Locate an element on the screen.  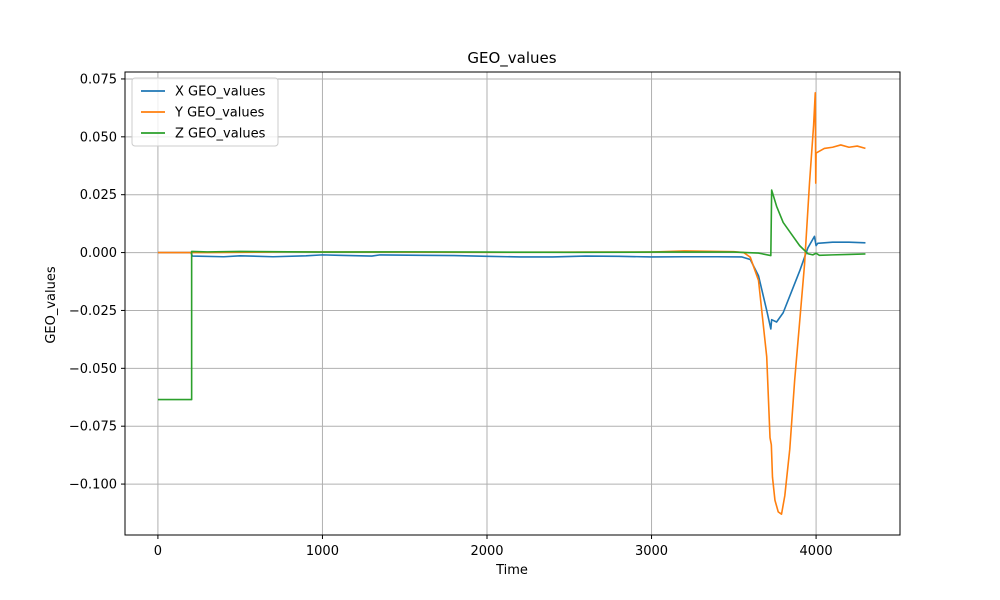
y-tick-label: −0.075 is located at coordinates (93, 427).